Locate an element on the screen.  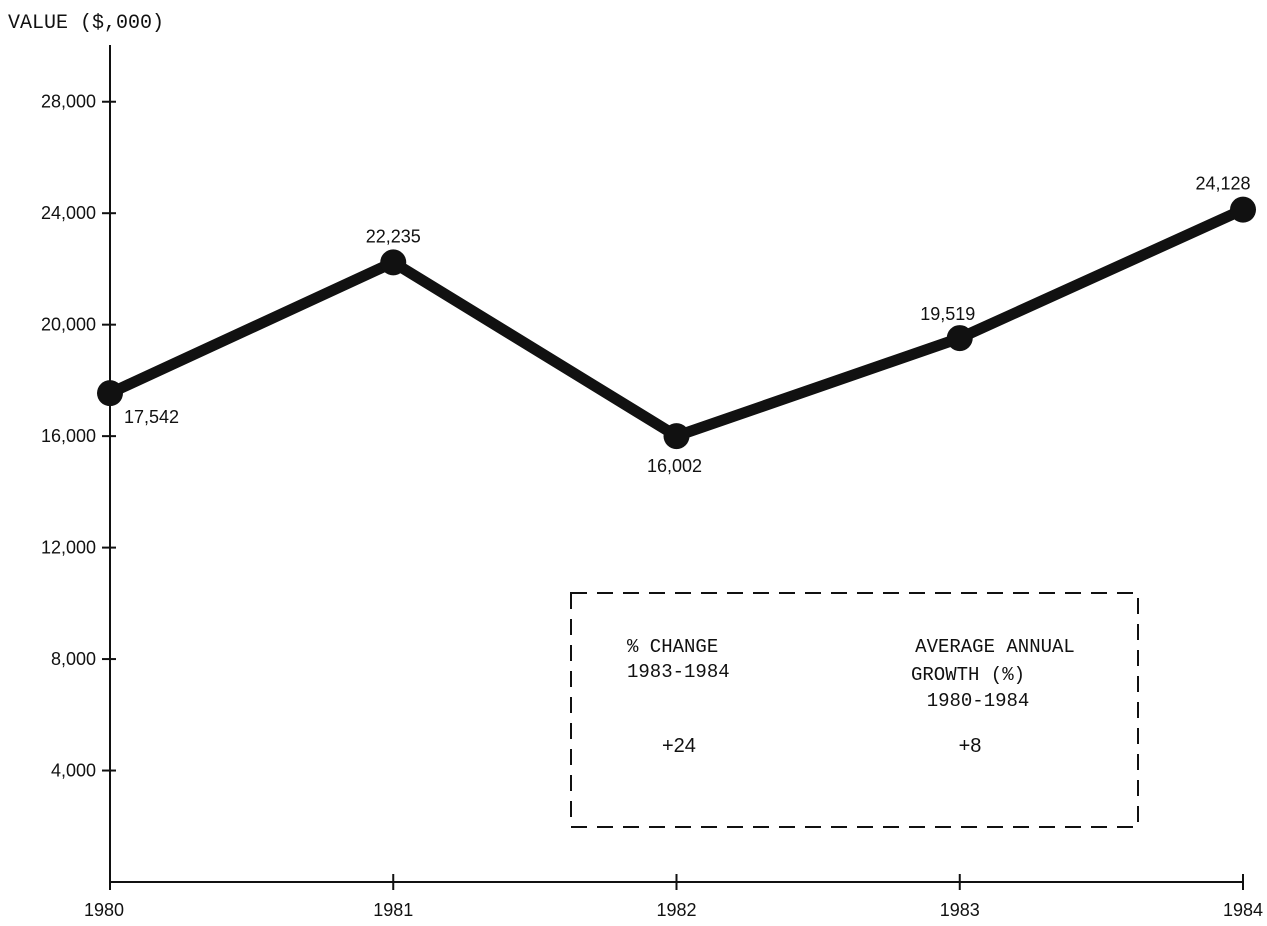
data-label: 17,542 is located at coordinates (151, 417).